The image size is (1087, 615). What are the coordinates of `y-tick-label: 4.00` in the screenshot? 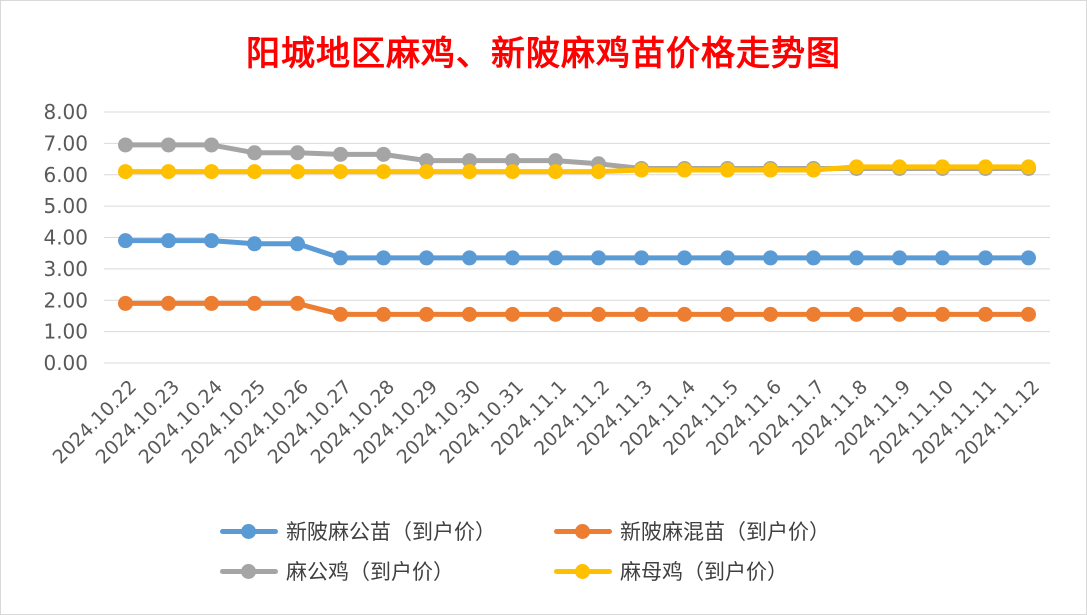 It's located at (65, 238).